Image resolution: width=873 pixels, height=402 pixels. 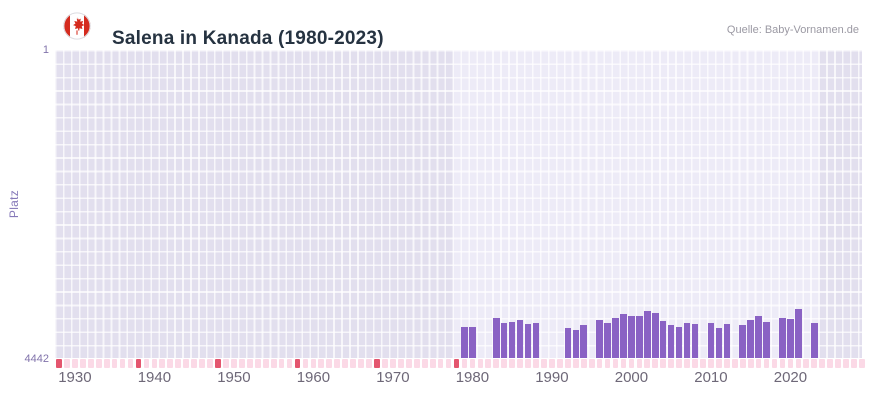 What do you see at coordinates (719, 343) in the screenshot?
I see `rank-bar-2011` at bounding box center [719, 343].